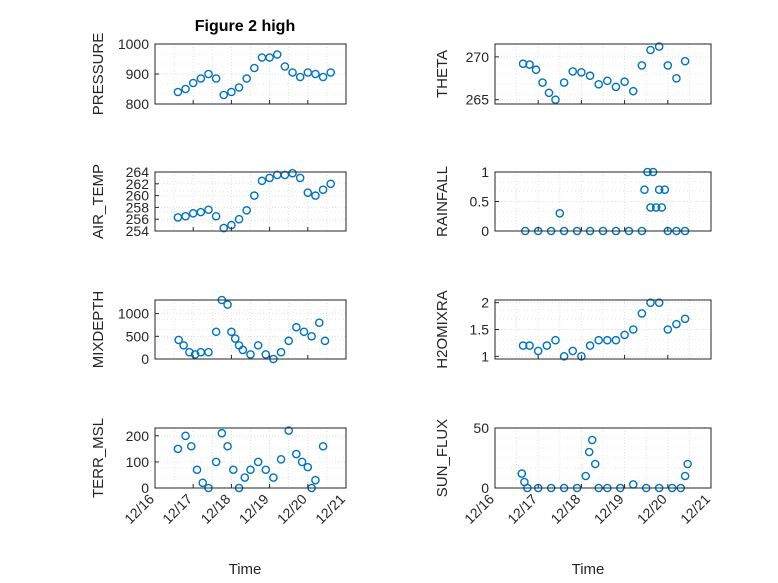 The width and height of the screenshot is (778, 583). What do you see at coordinates (250, 201) in the screenshot?
I see `air_temp-axes-box` at bounding box center [250, 201].